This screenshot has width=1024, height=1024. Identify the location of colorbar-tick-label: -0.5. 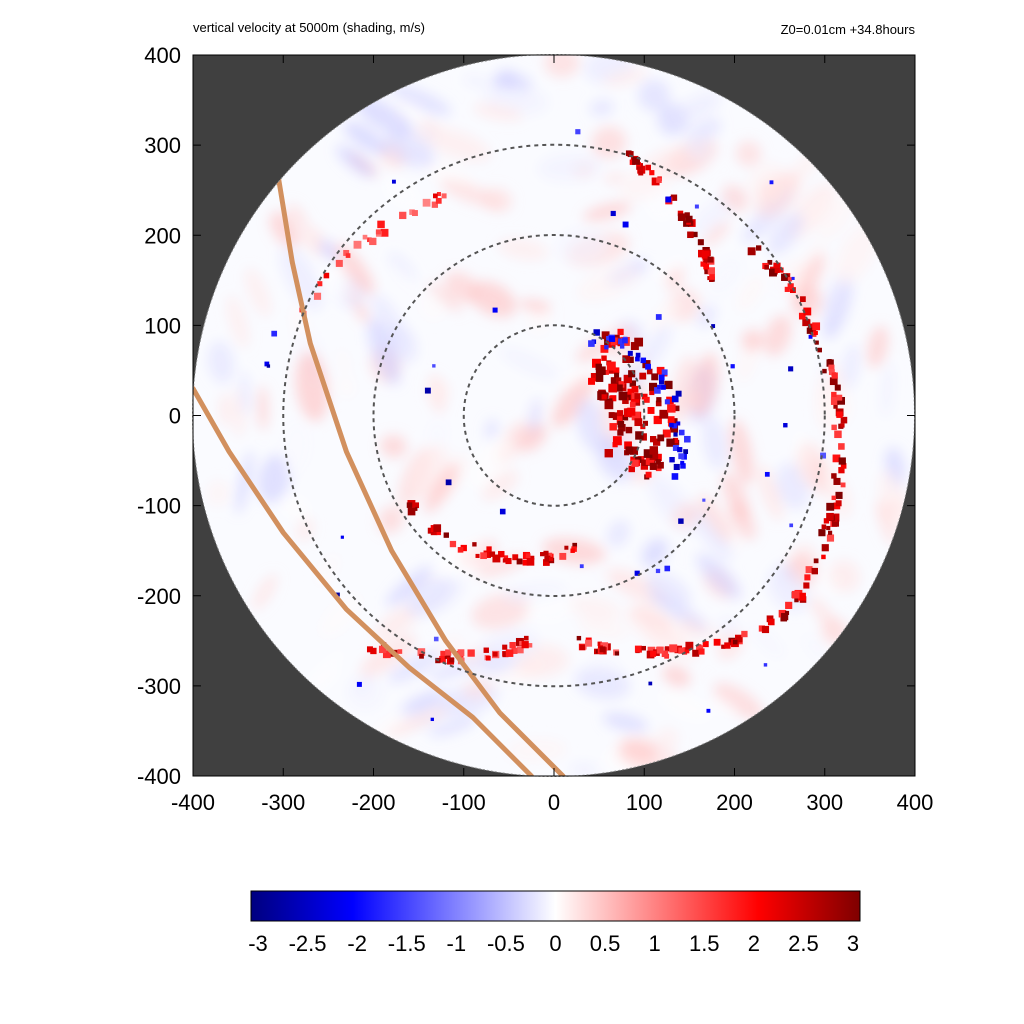
(506, 943).